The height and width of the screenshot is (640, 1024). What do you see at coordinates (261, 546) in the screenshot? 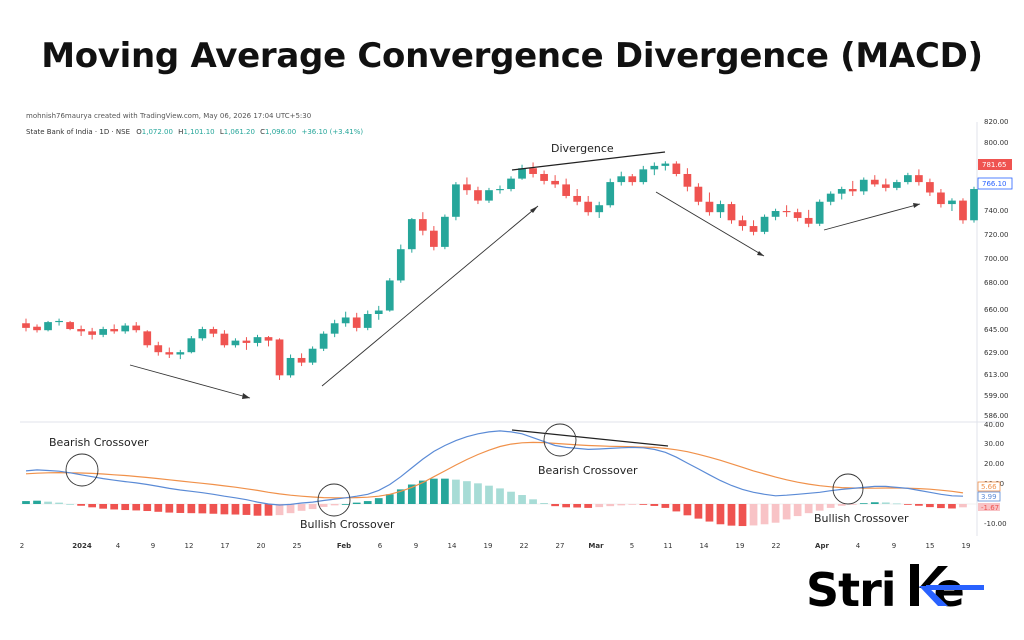
I see `x-axis-label: 20` at bounding box center [261, 546].